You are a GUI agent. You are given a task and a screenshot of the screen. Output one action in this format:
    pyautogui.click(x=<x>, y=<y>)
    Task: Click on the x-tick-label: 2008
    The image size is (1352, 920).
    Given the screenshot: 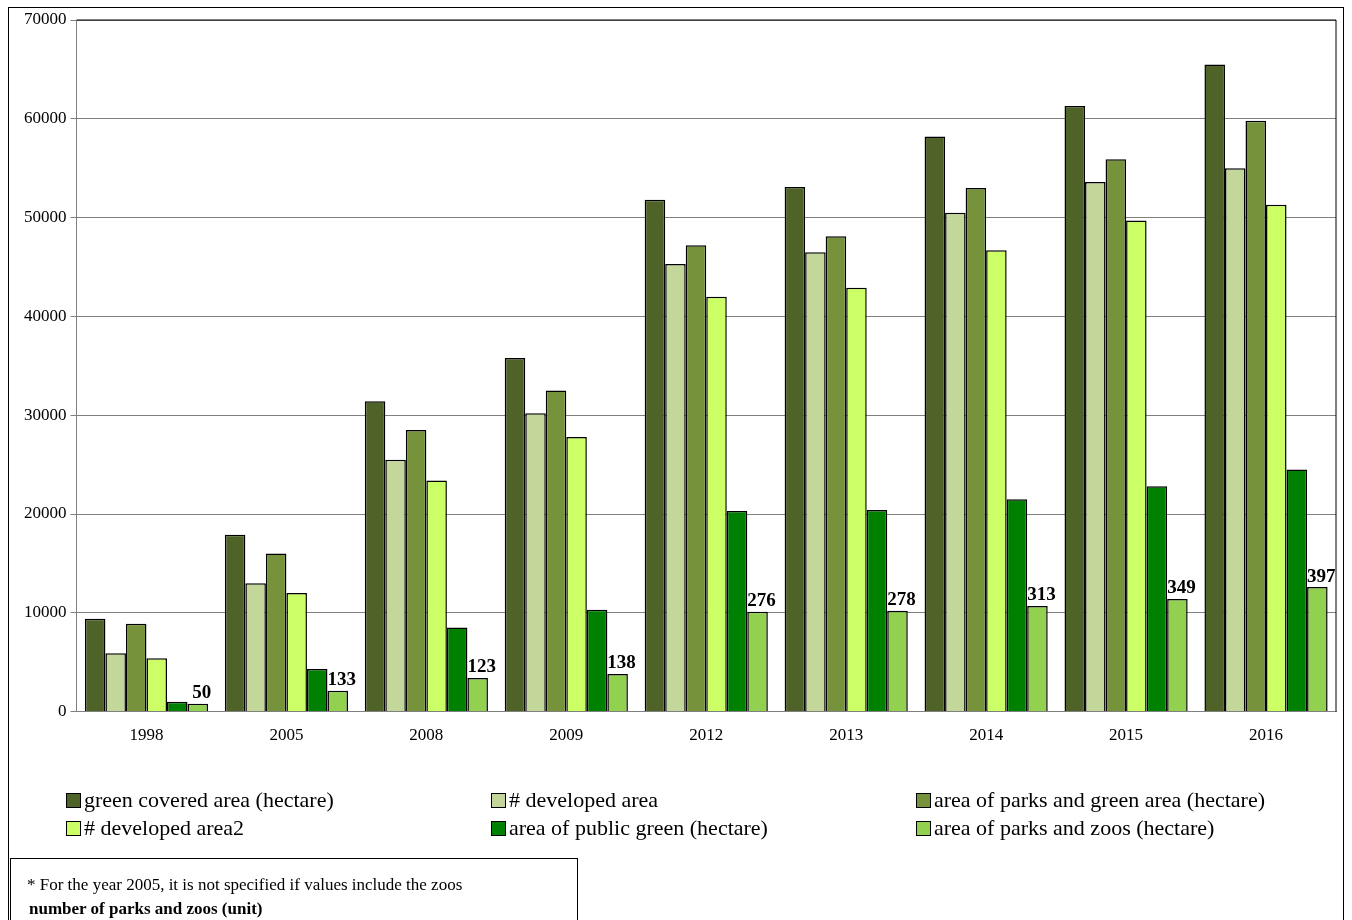 What is the action you would take?
    pyautogui.click(x=426, y=735)
    